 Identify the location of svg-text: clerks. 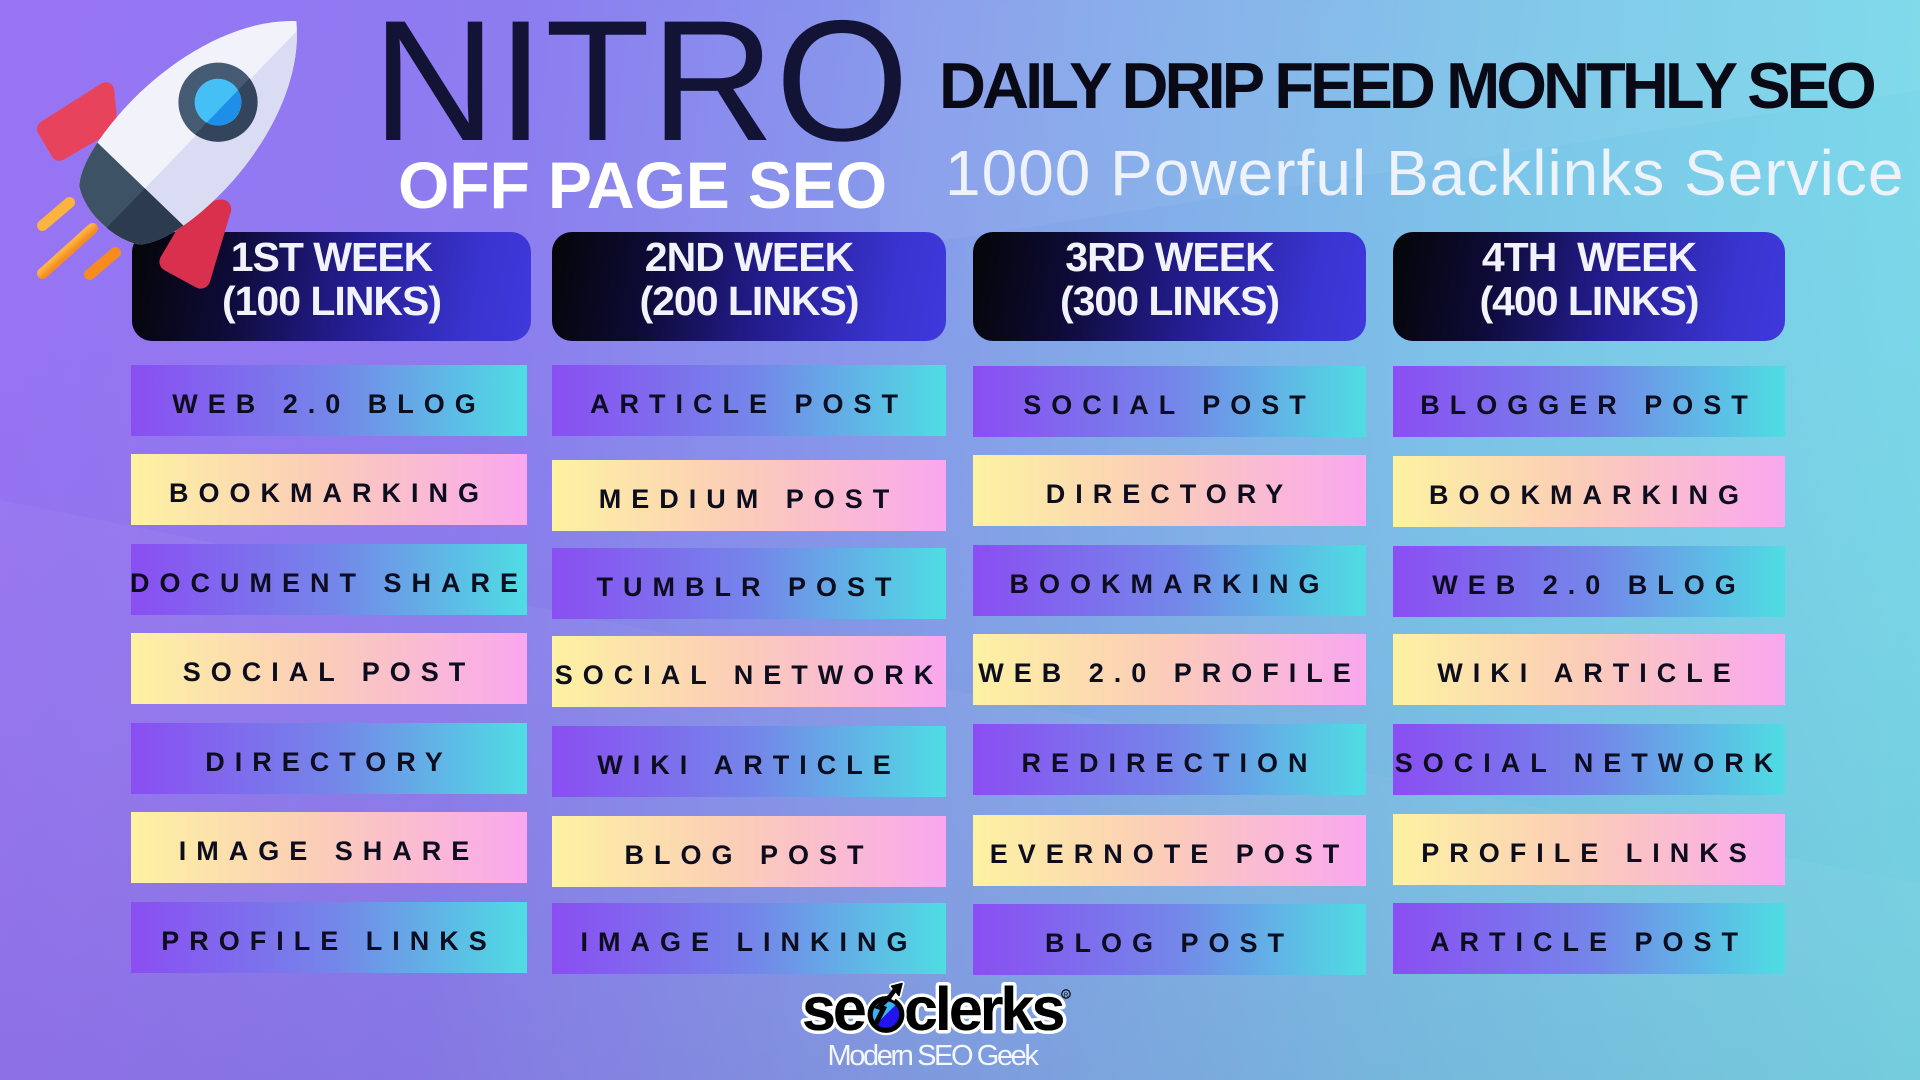
(983, 1009).